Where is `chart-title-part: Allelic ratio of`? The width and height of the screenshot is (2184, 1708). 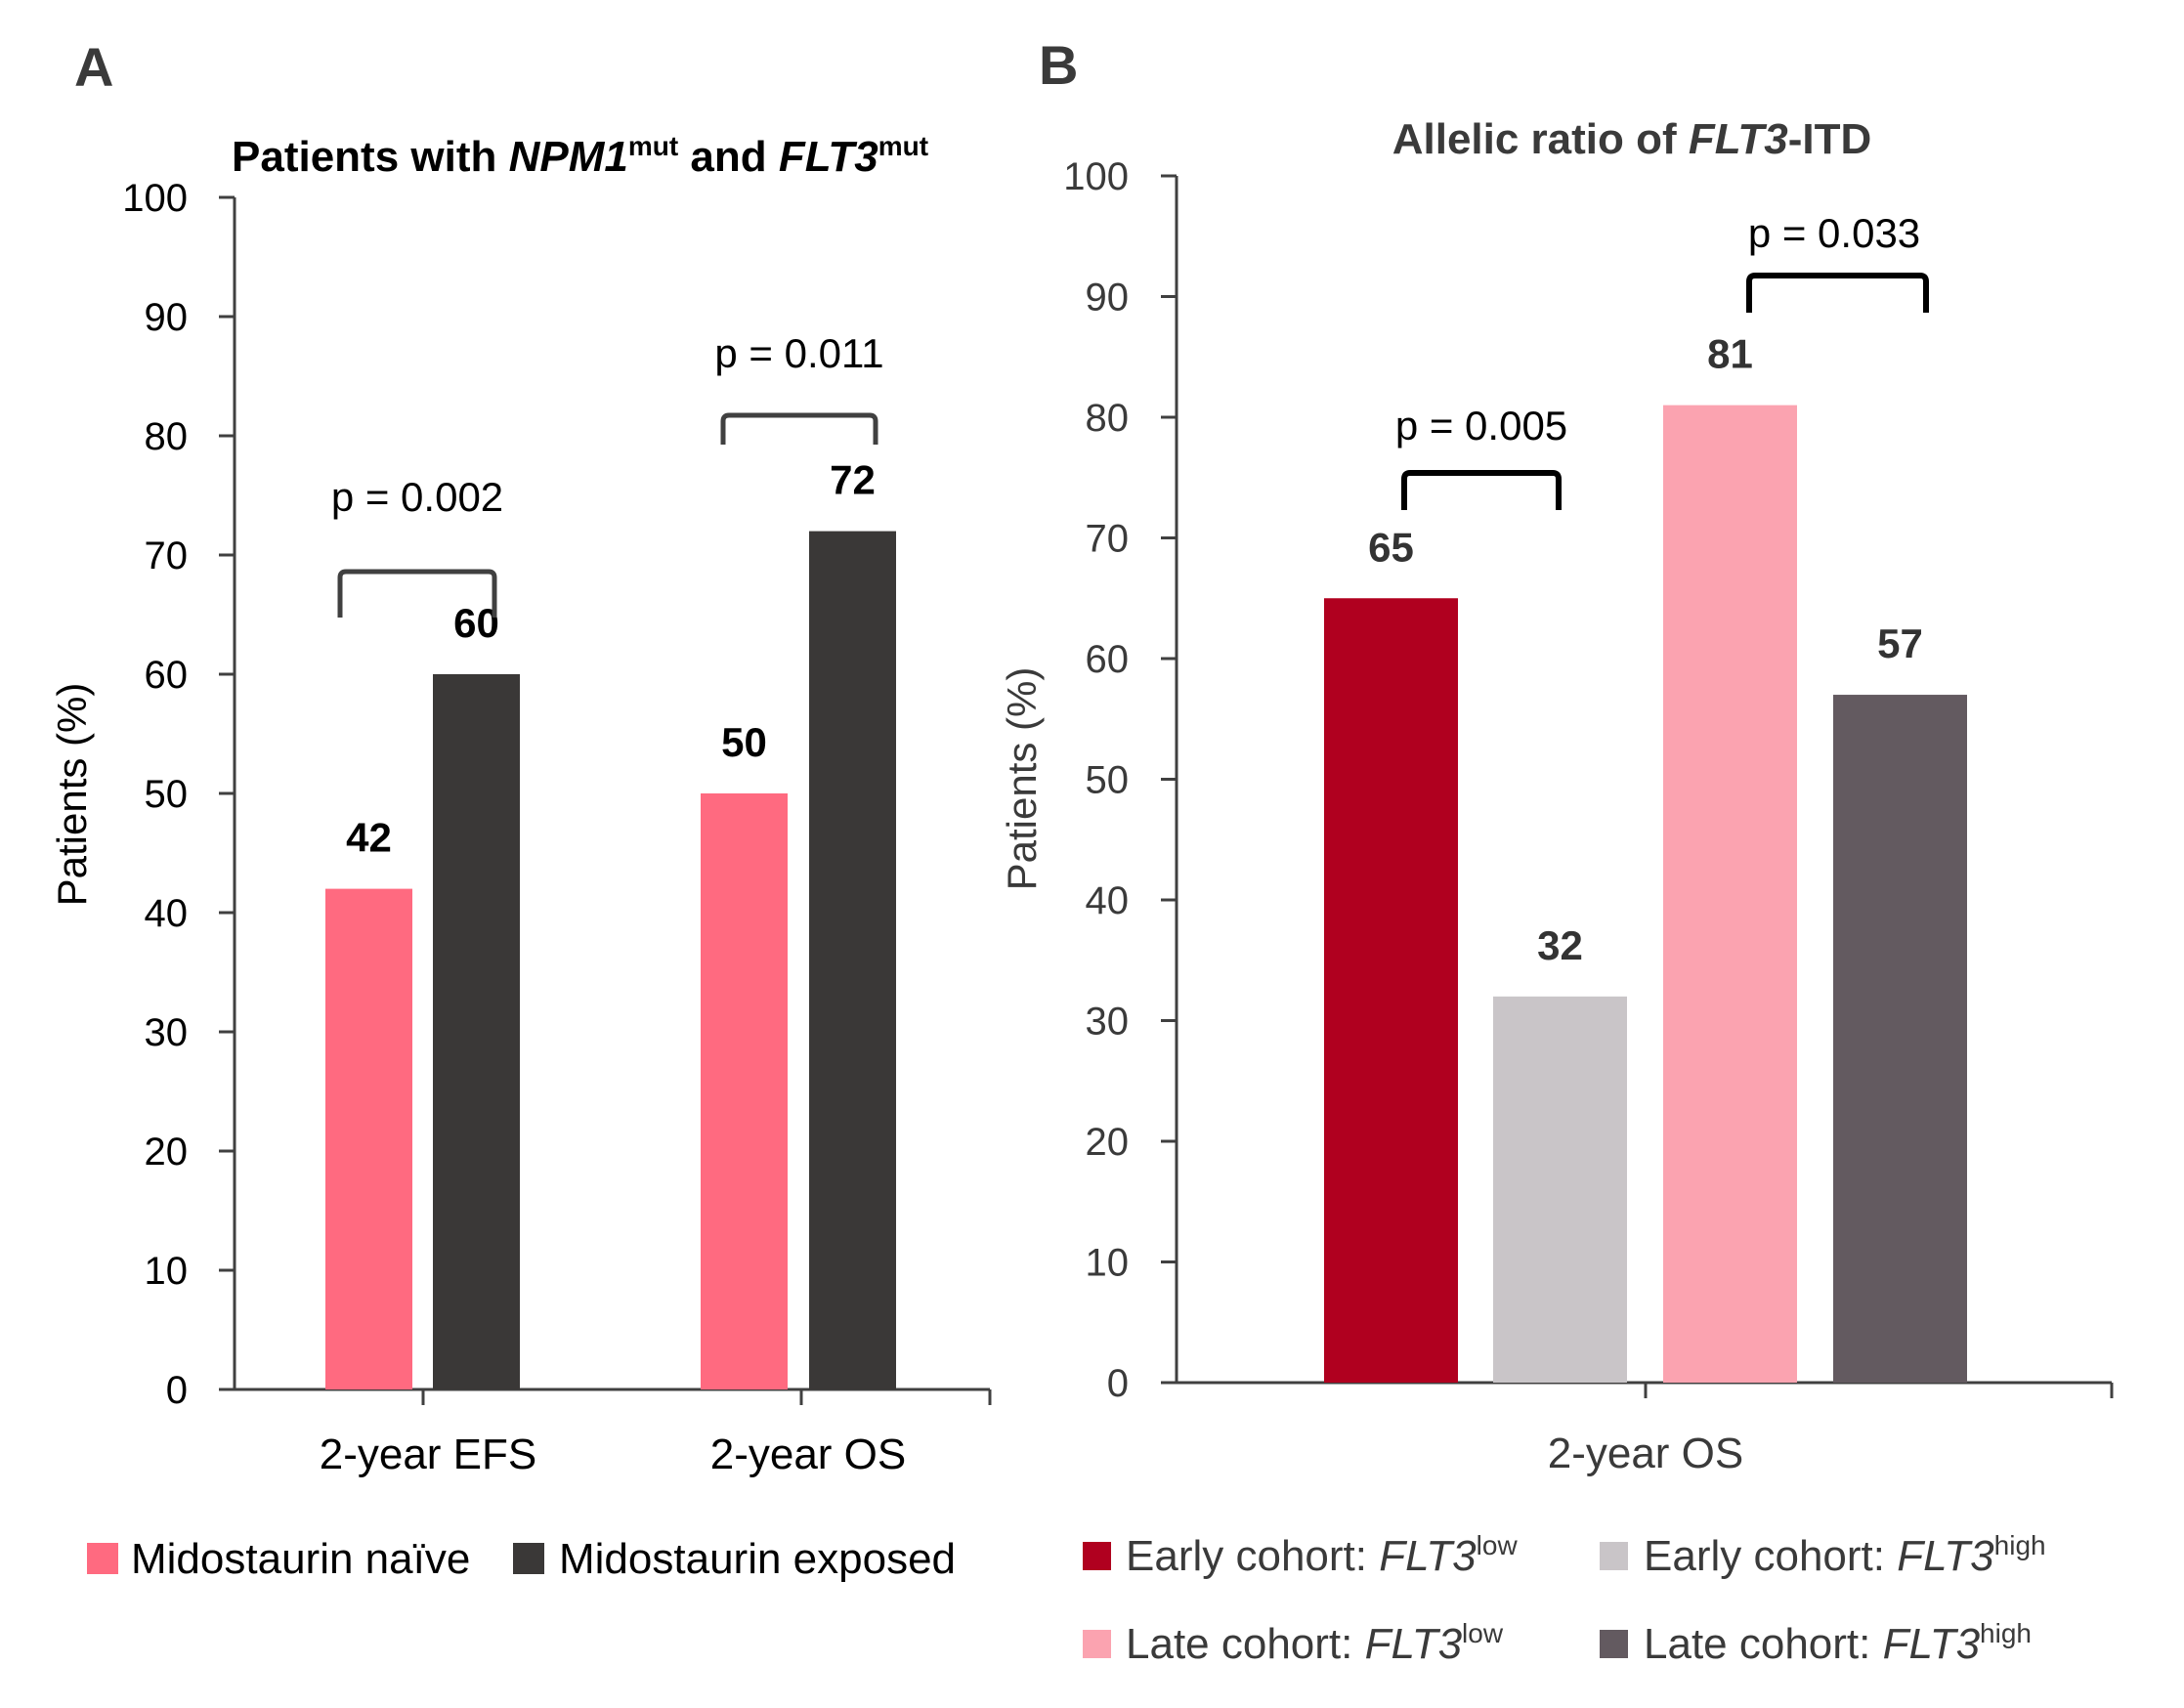
chart-title-part: Allelic ratio of is located at coordinates (1540, 139).